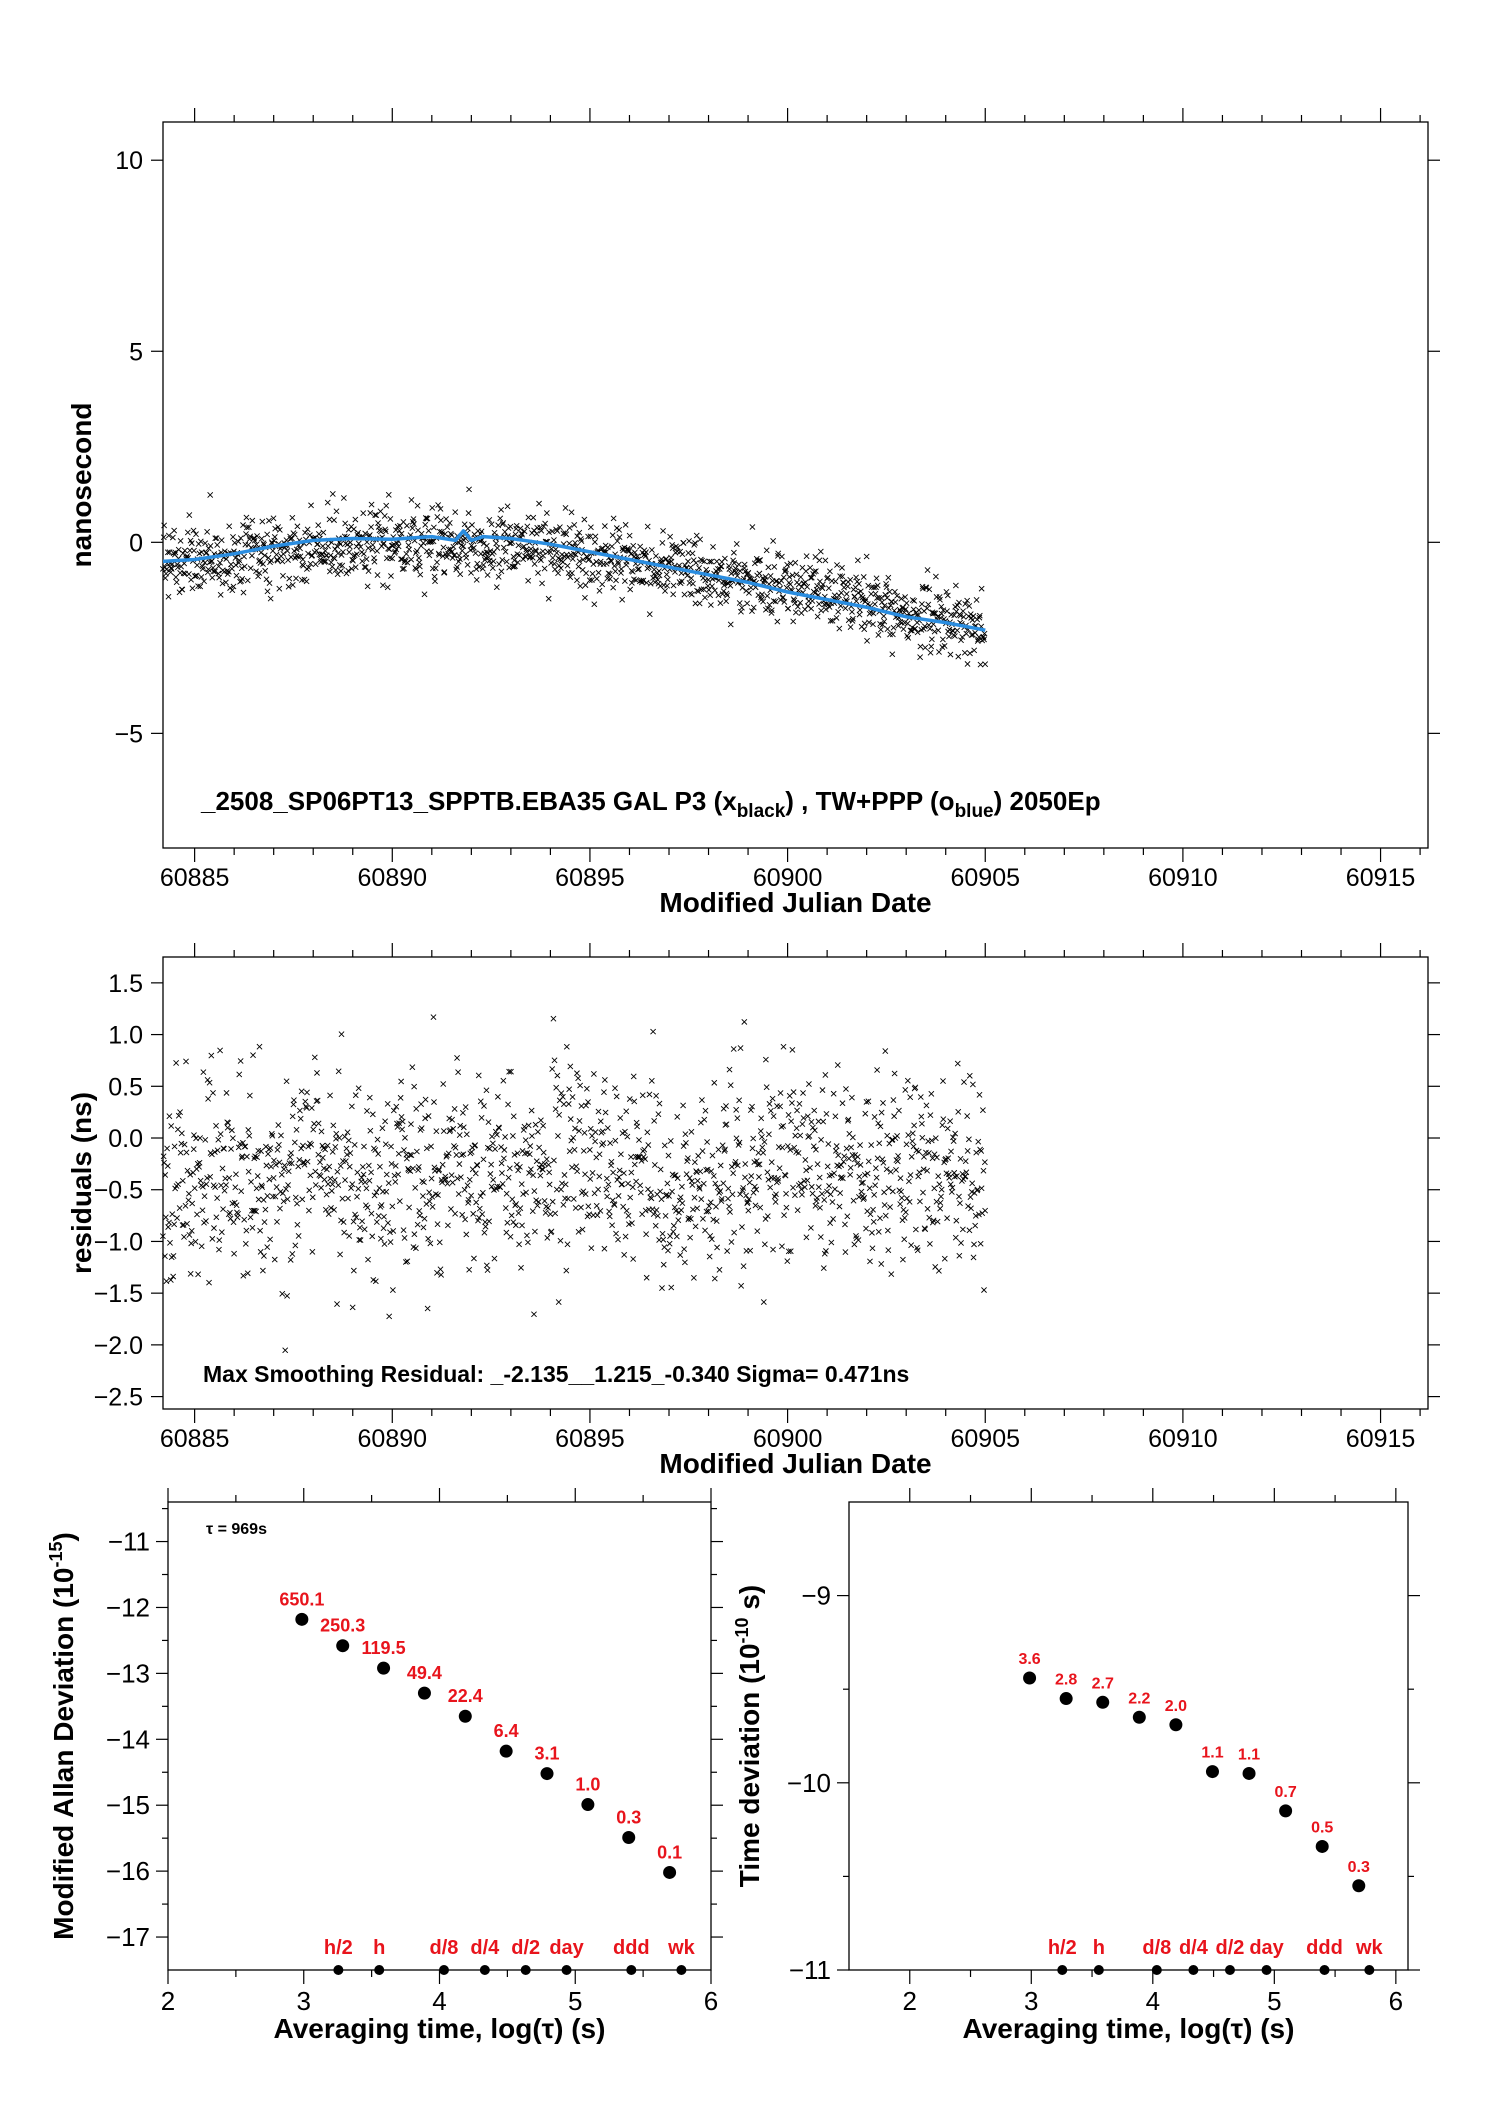  What do you see at coordinates (62, 1736) in the screenshot?
I see `y-axis-label: Modified Allan Deviation (10-15)` at bounding box center [62, 1736].